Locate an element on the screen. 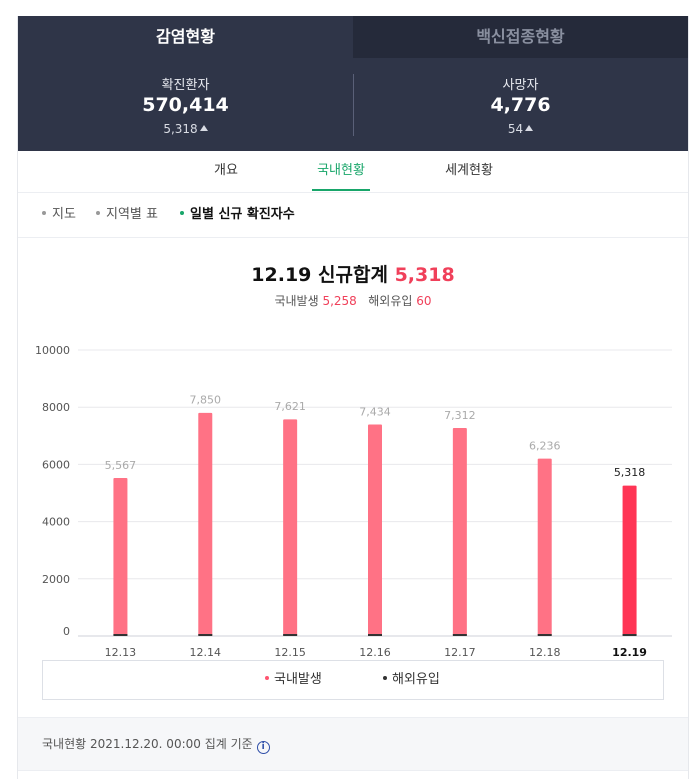  chart-breakdown: 국내발생 5,258 해외유입 60 is located at coordinates (353, 300).